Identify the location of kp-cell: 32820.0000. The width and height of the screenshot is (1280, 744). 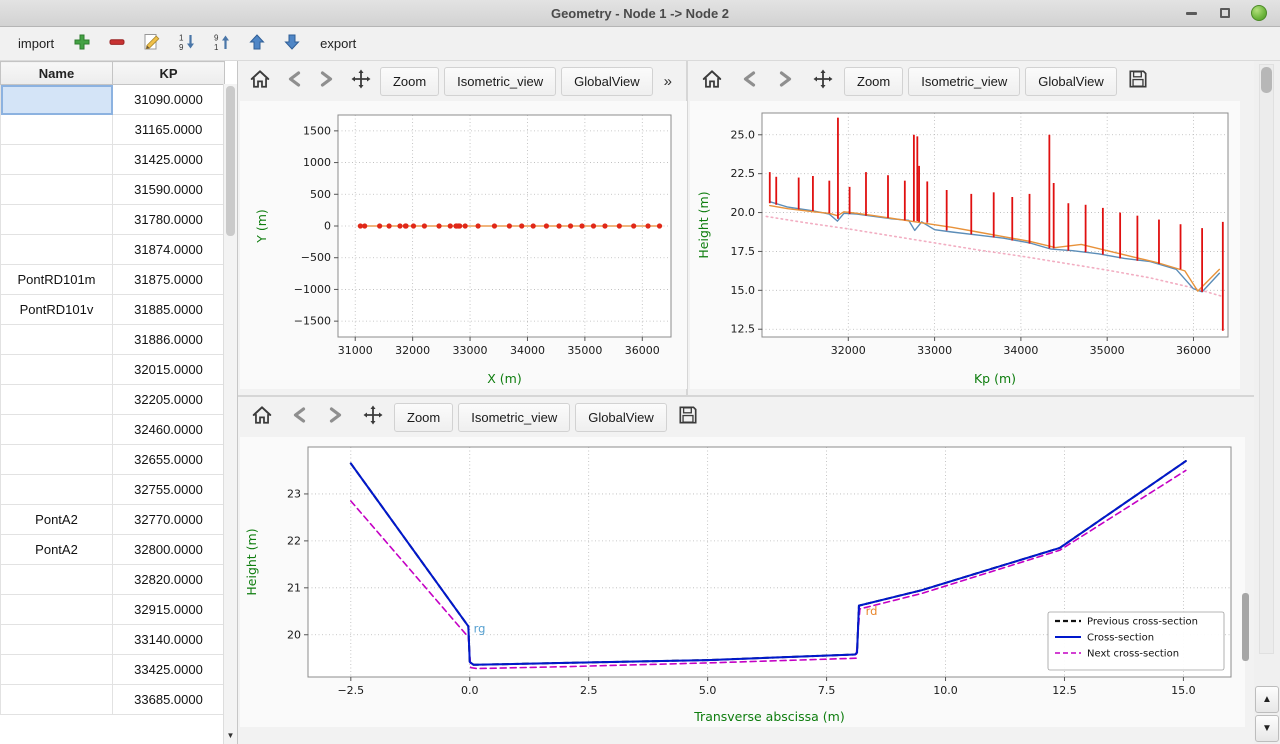
(168, 579).